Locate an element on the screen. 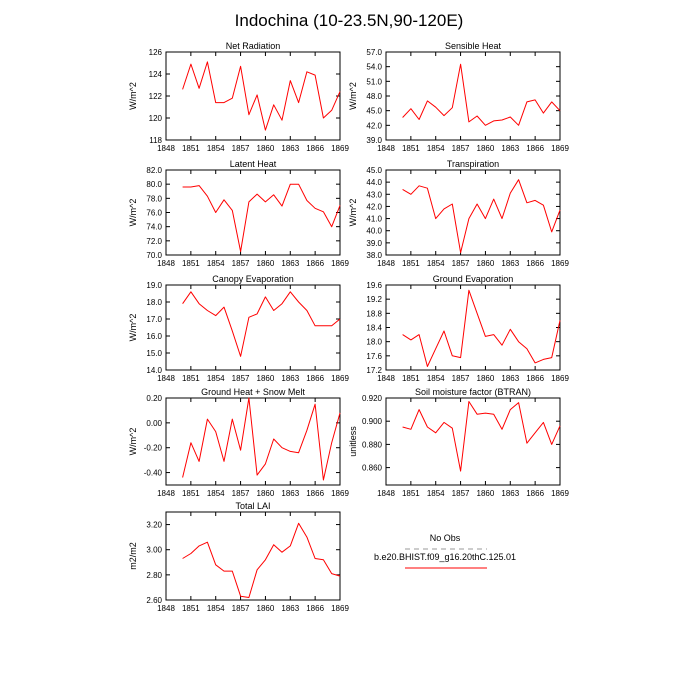 The height and width of the screenshot is (700, 700). y-tick-label: 72.0 is located at coordinates (154, 241).